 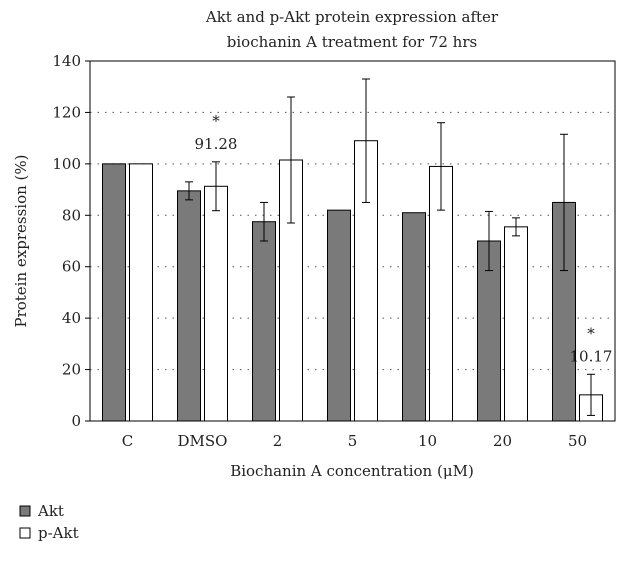 What do you see at coordinates (216, 121) in the screenshot?
I see `annotation-asterisk-DMSO: *` at bounding box center [216, 121].